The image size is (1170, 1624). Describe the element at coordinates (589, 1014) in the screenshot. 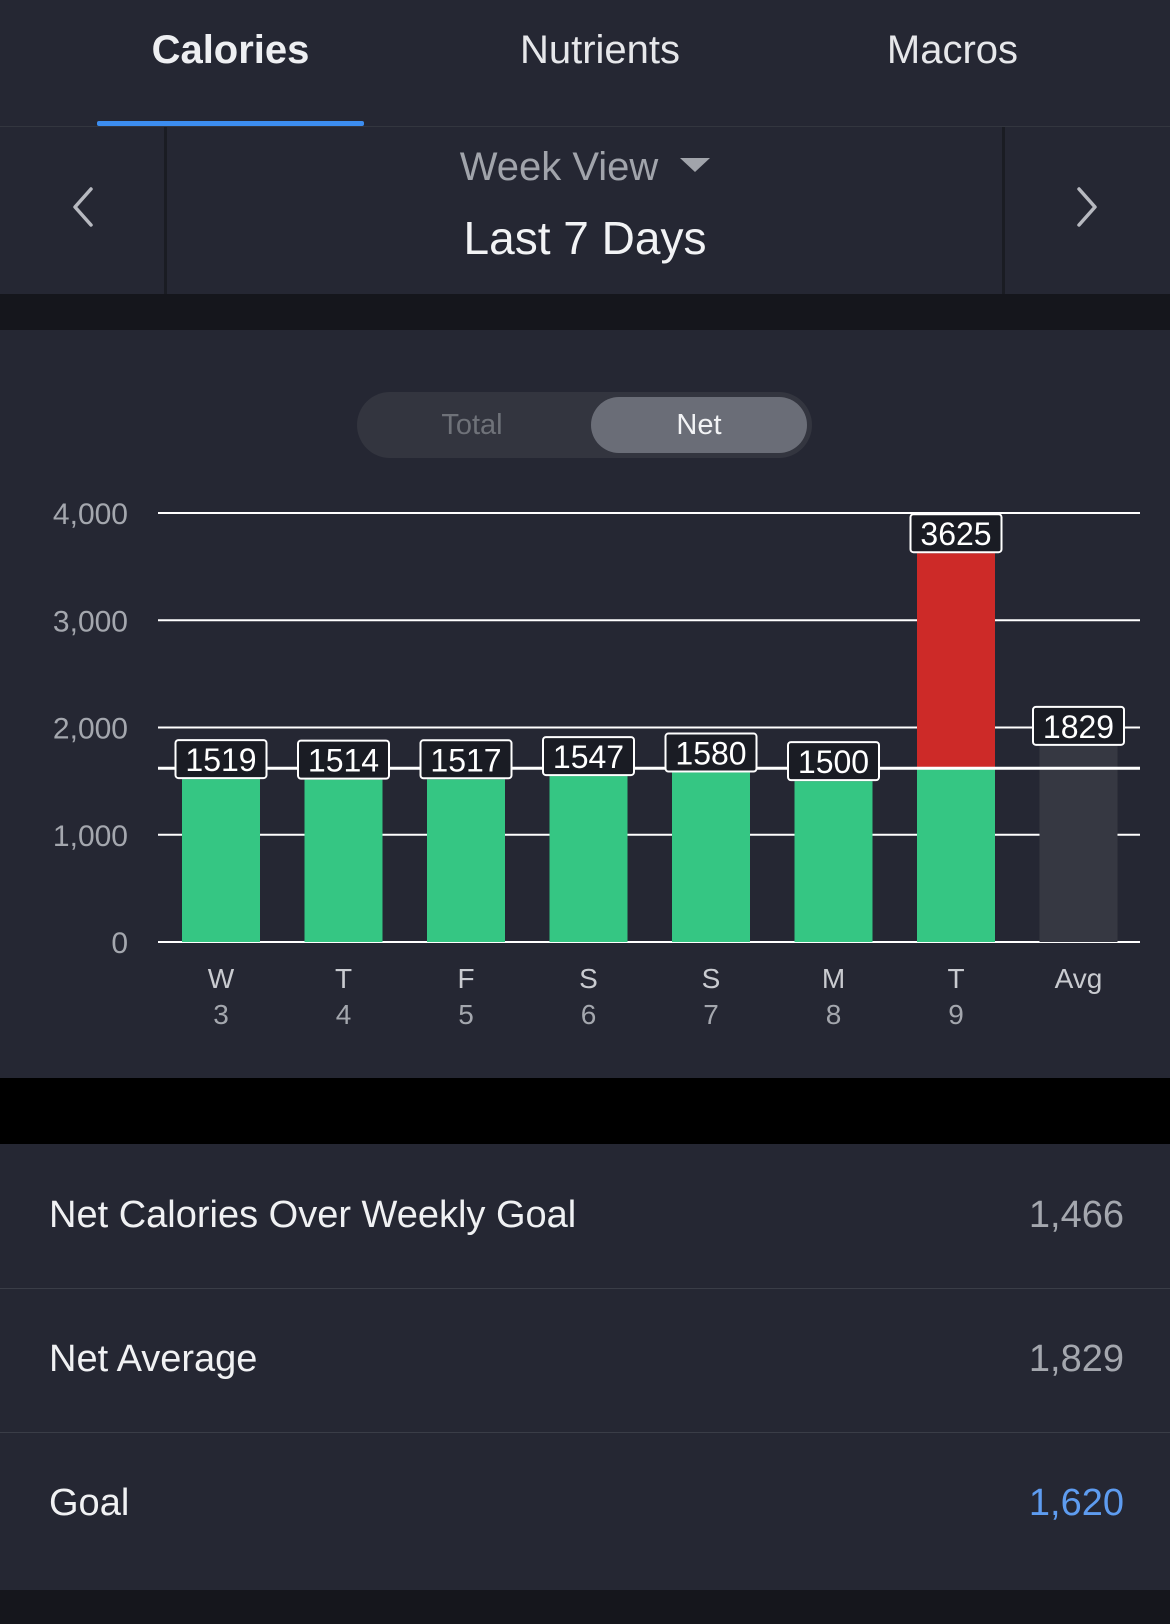

I see `x-tick-date: 6` at that location.